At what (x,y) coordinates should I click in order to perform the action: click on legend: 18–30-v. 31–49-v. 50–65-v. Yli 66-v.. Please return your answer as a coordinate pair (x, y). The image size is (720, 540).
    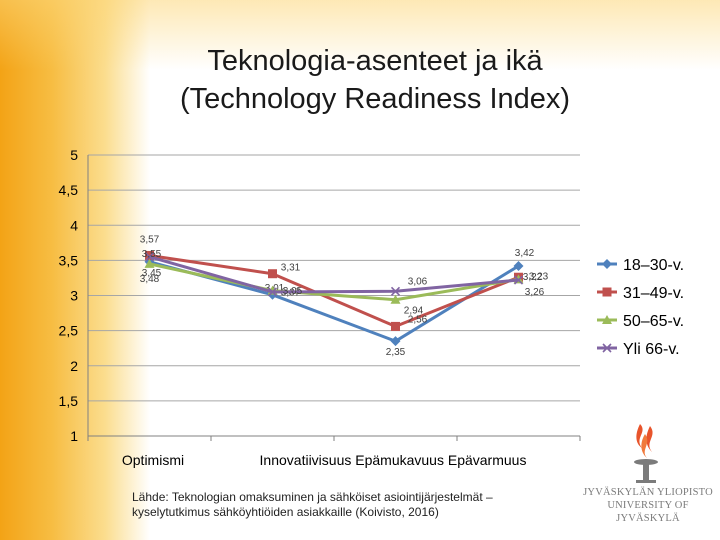
    Looking at the image, I should click on (640, 307).